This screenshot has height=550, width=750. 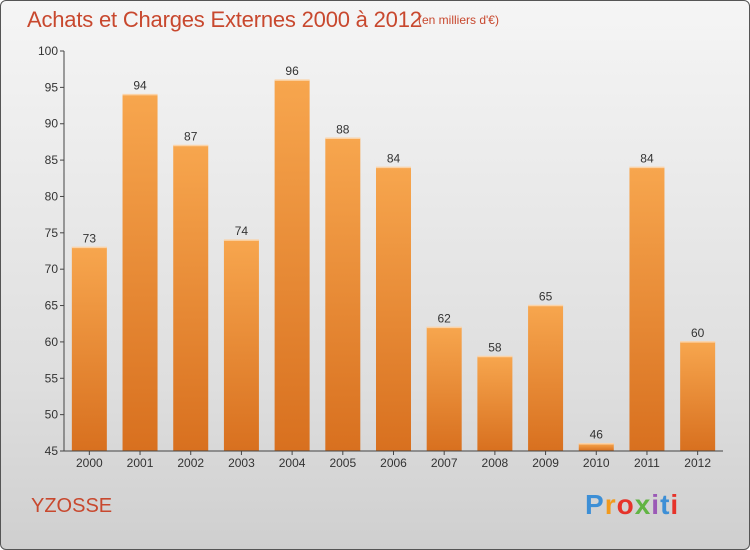 What do you see at coordinates (241, 463) in the screenshot?
I see `x-tick-label-2003: 2003` at bounding box center [241, 463].